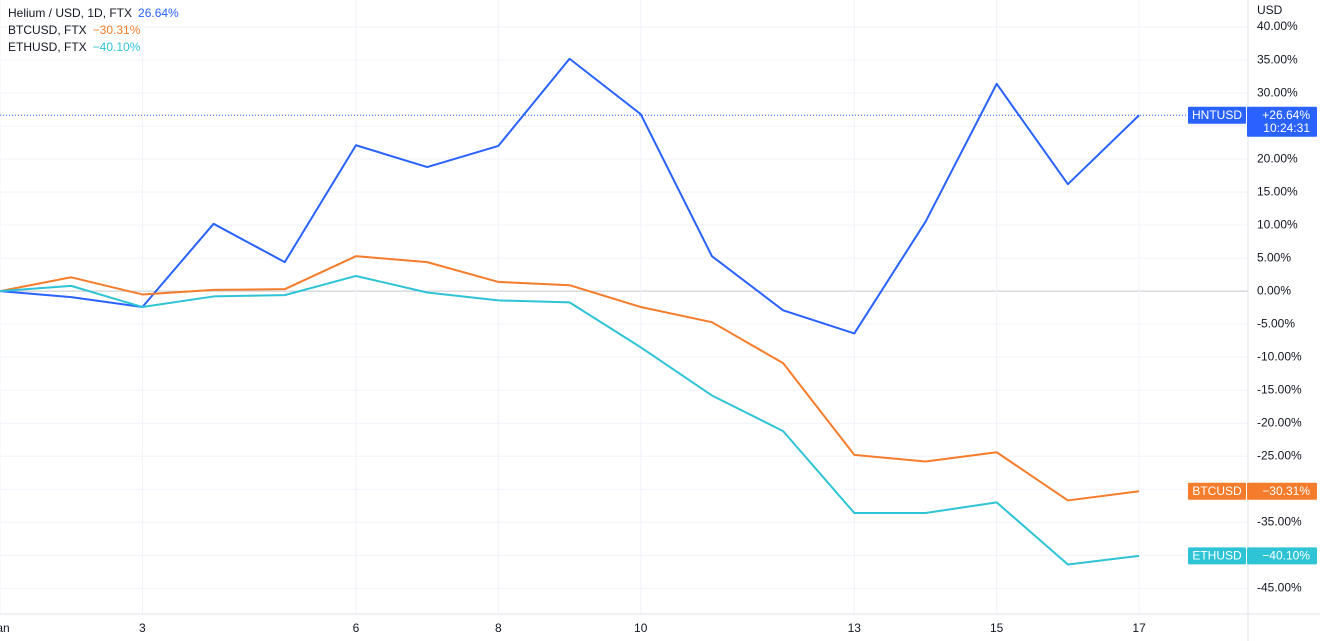 Image resolution: width=1320 pixels, height=641 pixels. What do you see at coordinates (47, 47) in the screenshot?
I see `legend-name: ETHUSD, FTX` at bounding box center [47, 47].